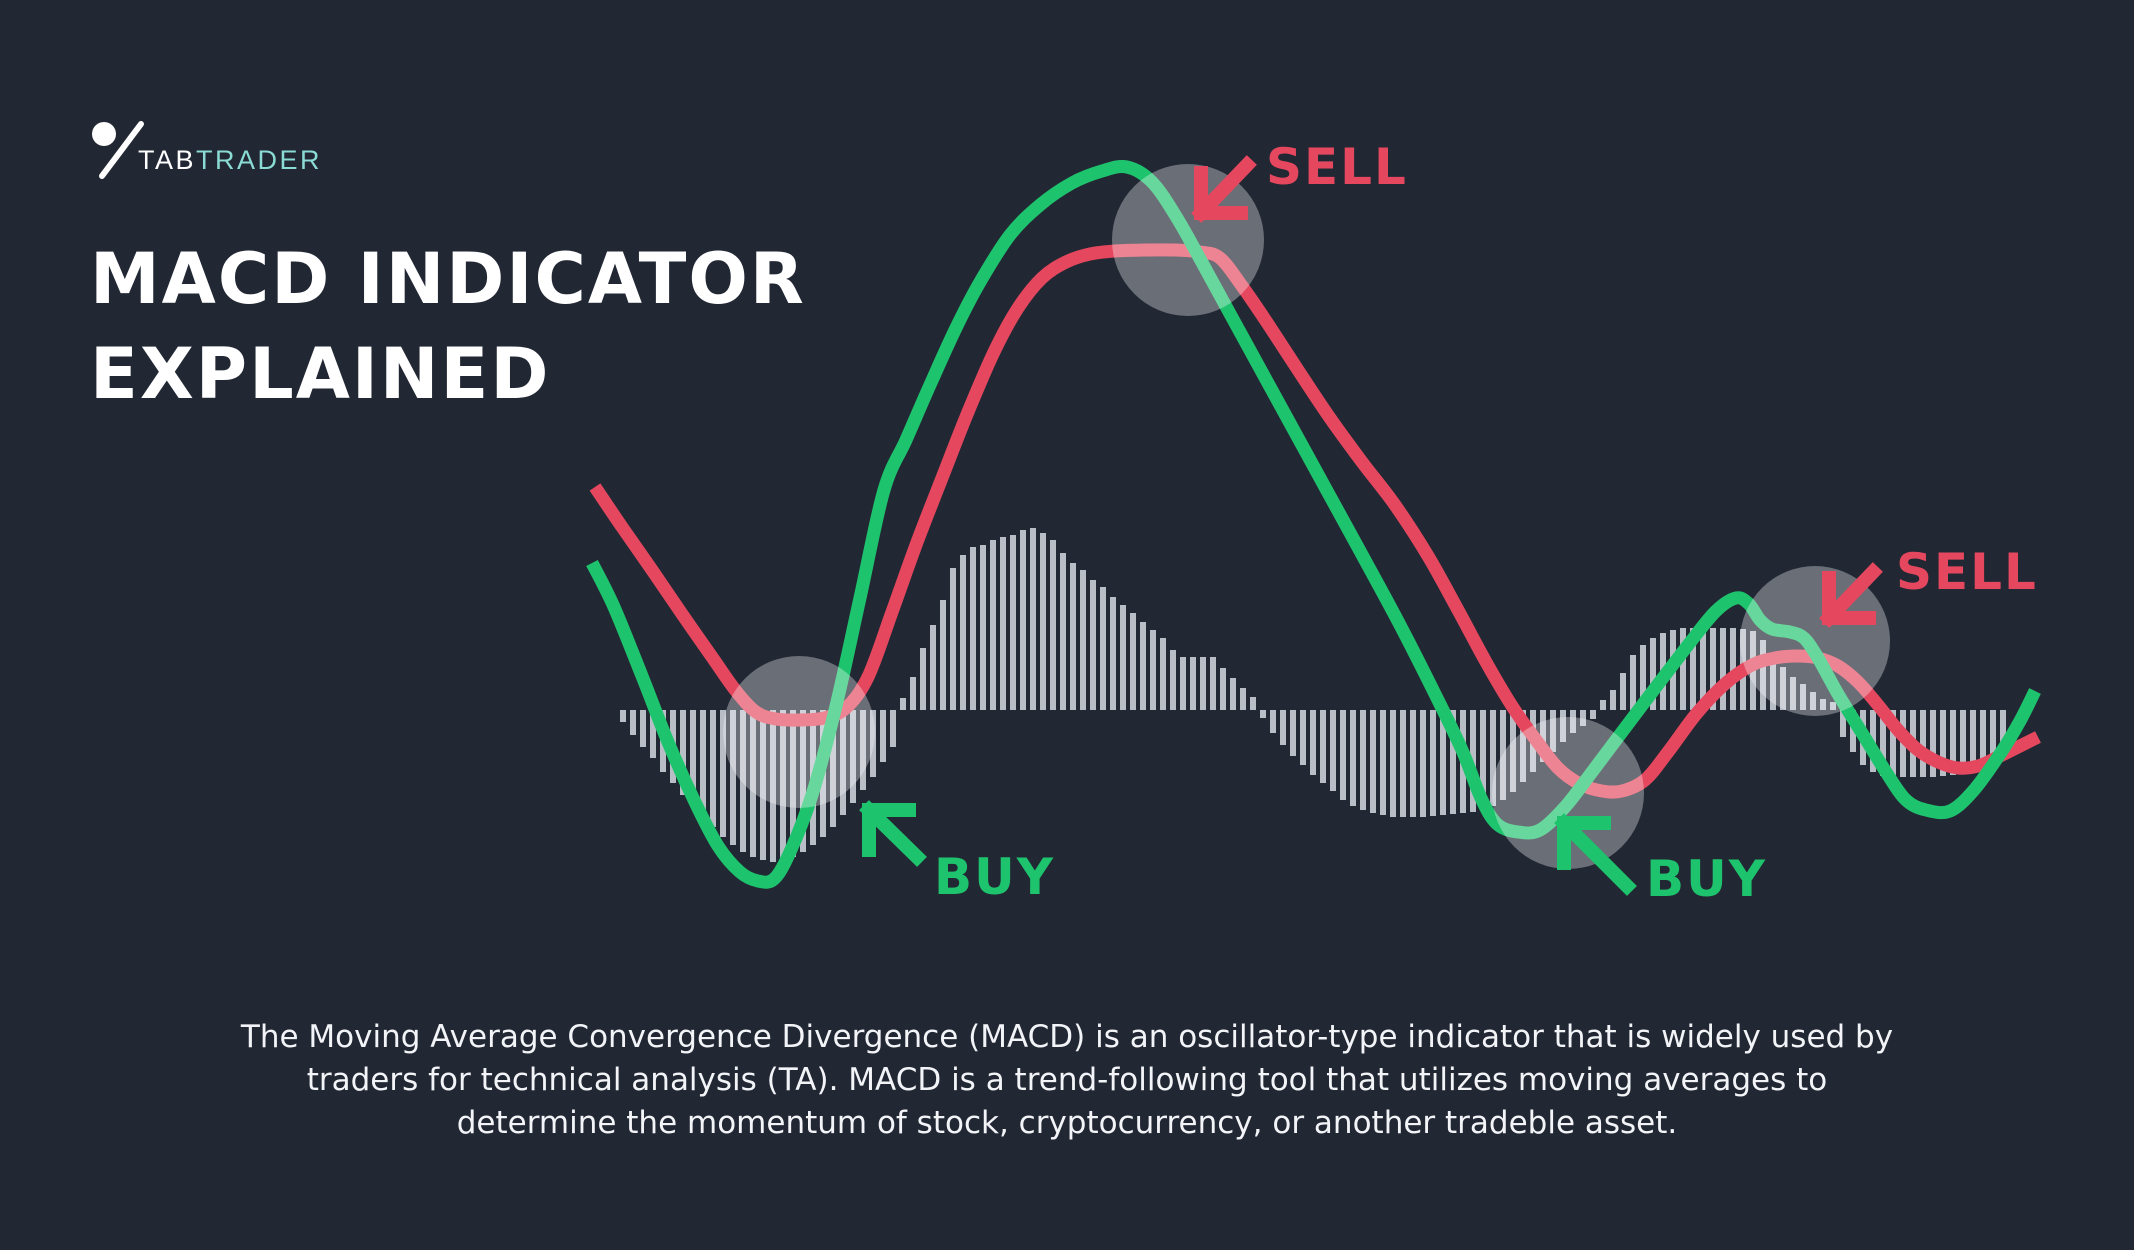 The height and width of the screenshot is (1250, 2134). I want to click on sell-arrow-1-icon, so click(1224, 189).